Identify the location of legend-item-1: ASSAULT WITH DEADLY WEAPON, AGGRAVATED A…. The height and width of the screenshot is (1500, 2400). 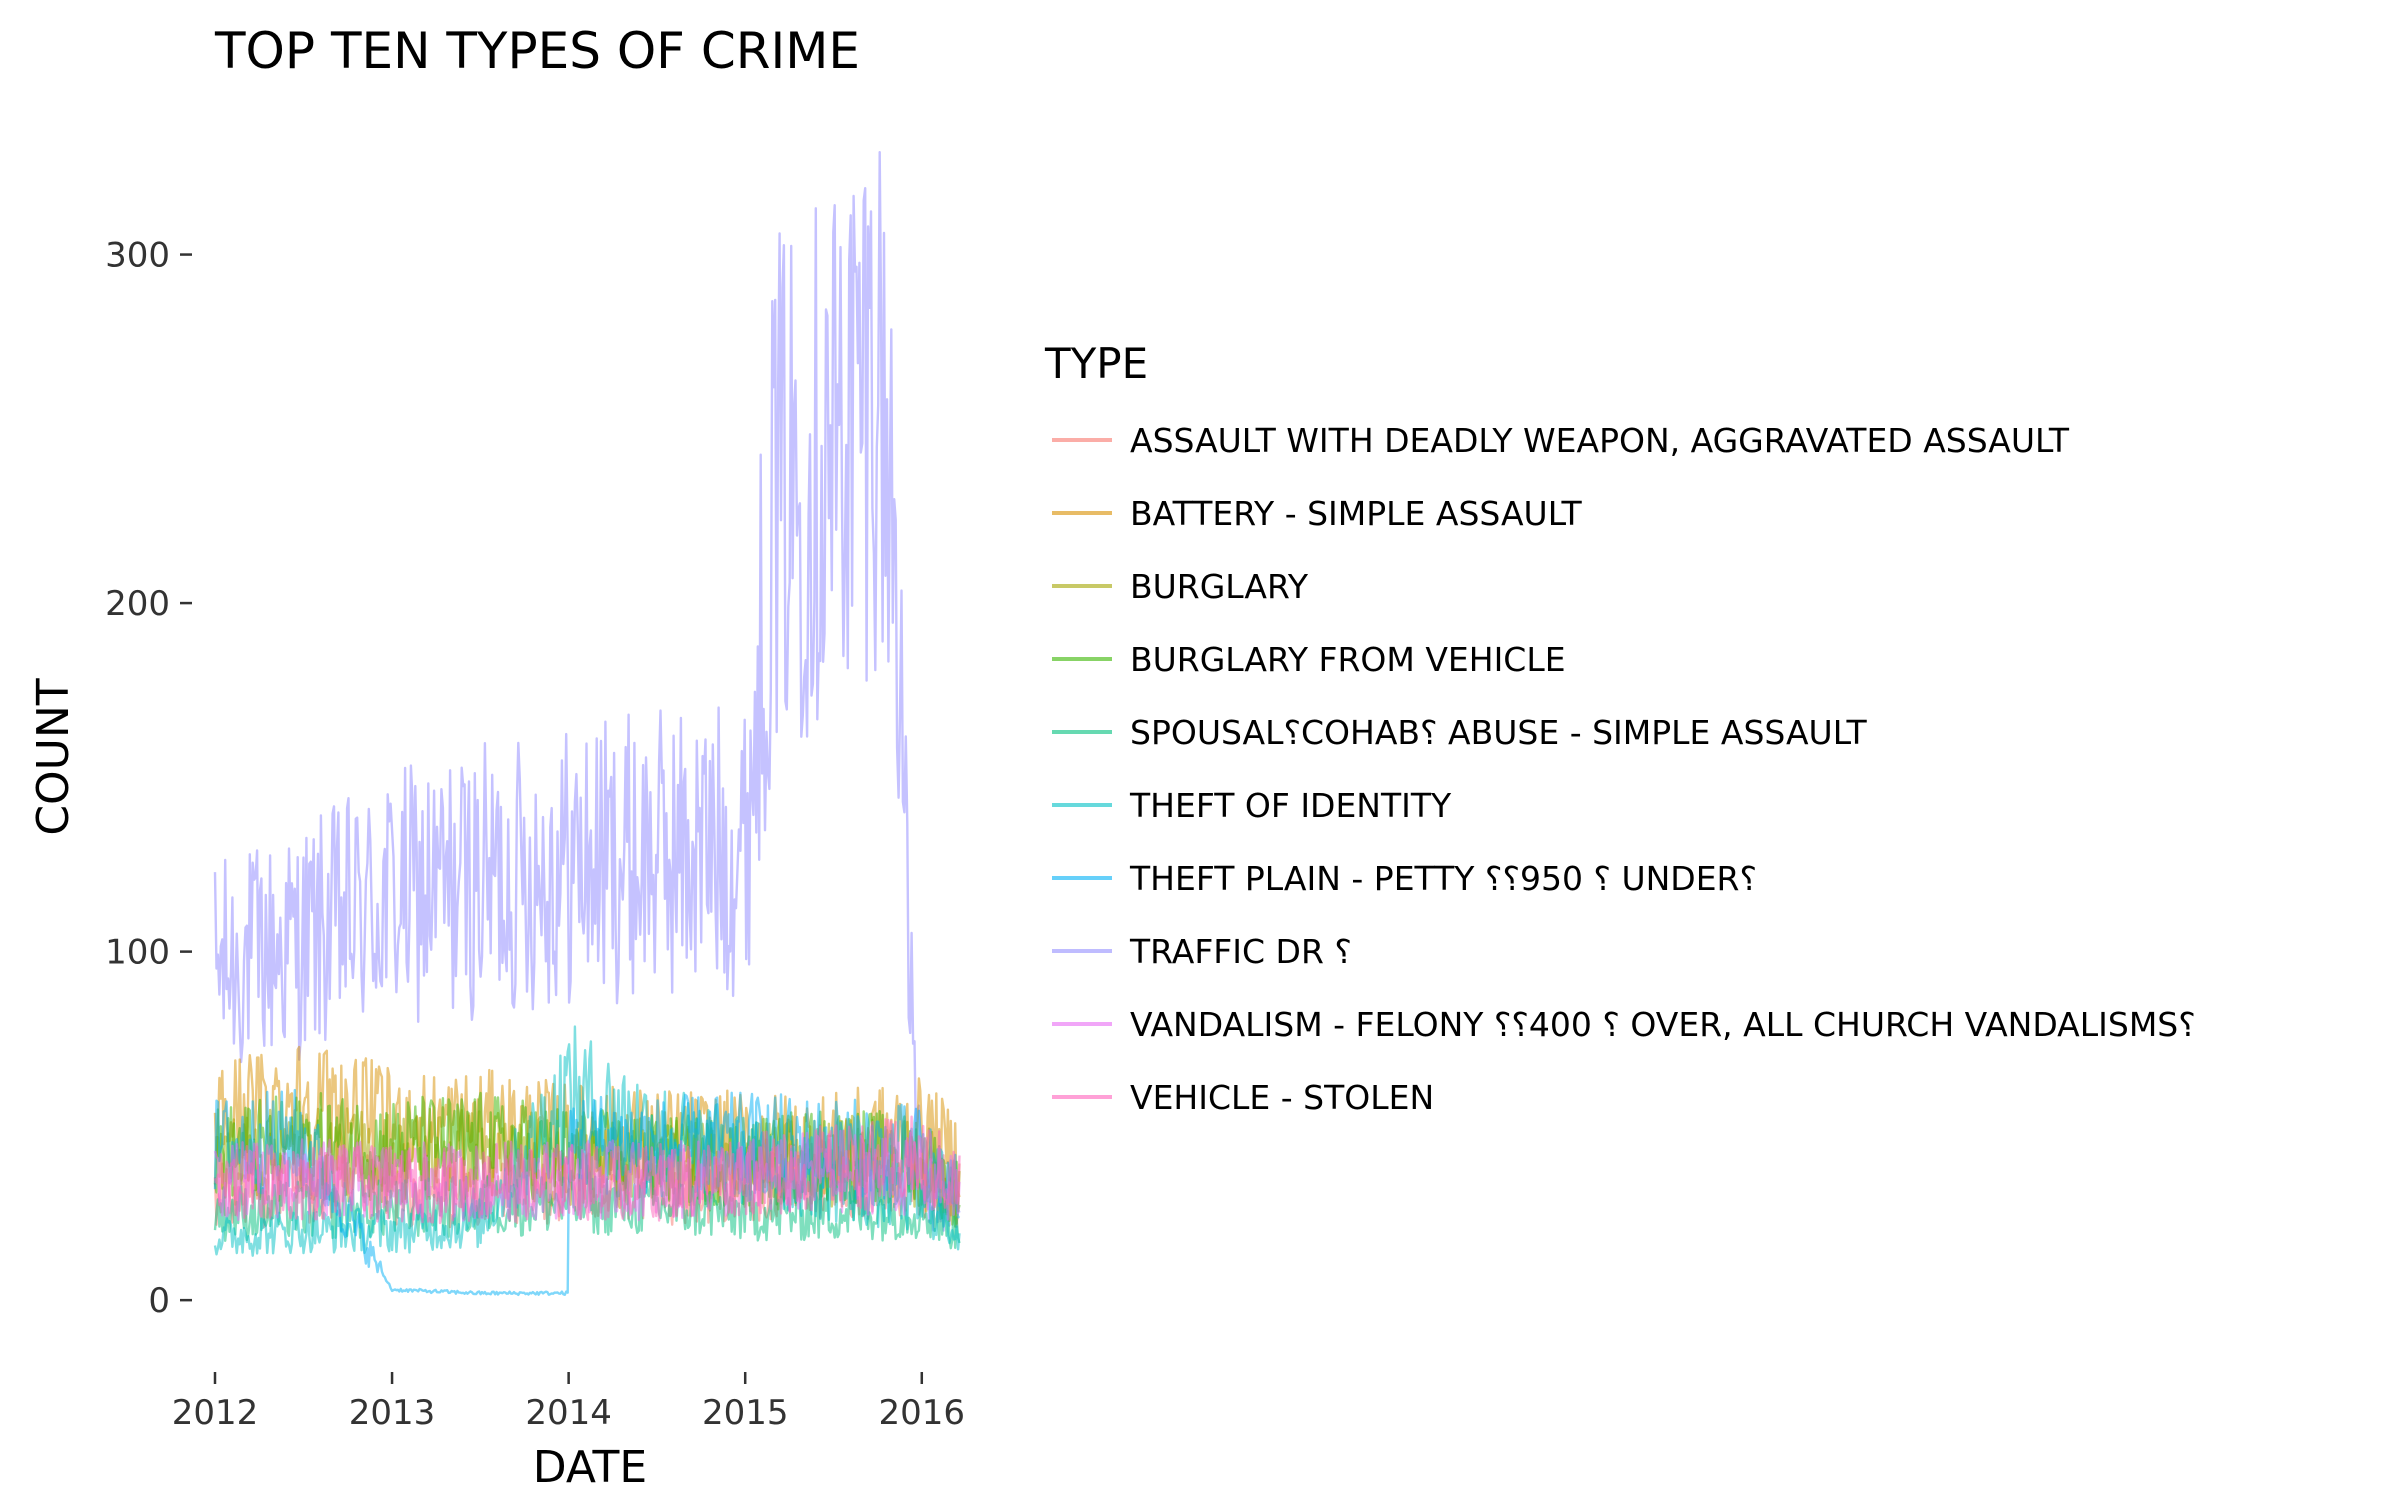
(1561, 440).